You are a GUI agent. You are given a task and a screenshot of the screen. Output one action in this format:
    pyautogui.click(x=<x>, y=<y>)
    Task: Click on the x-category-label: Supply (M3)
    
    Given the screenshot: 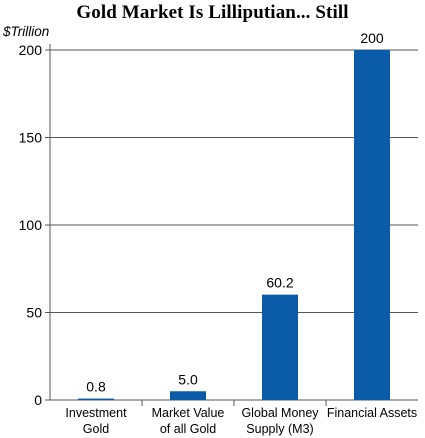 What is the action you would take?
    pyautogui.click(x=279, y=429)
    